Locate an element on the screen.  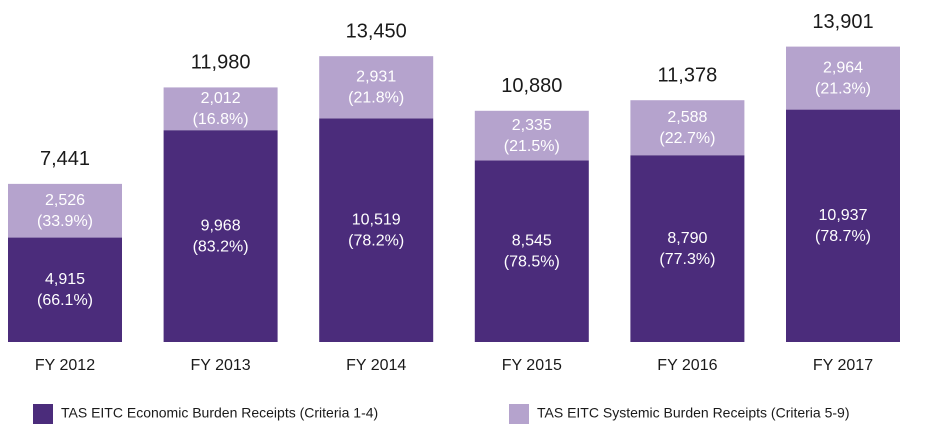
value-label: 2,335 is located at coordinates (532, 125).